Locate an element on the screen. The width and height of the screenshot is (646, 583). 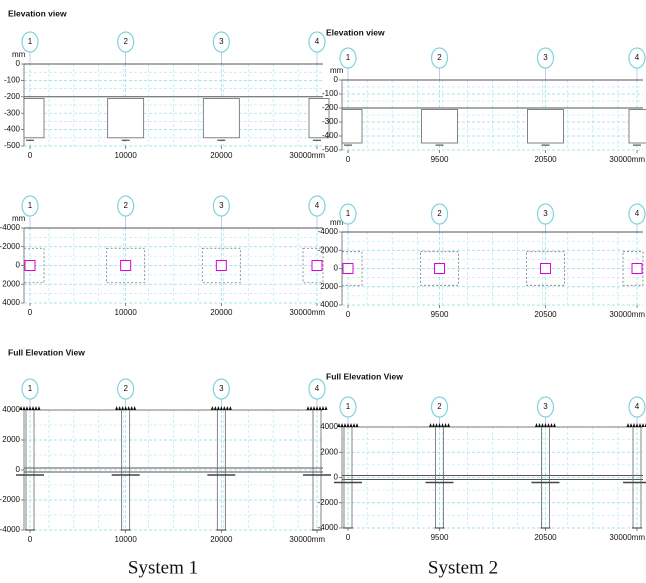
y-tick-label: -100 is located at coordinates (330, 93).